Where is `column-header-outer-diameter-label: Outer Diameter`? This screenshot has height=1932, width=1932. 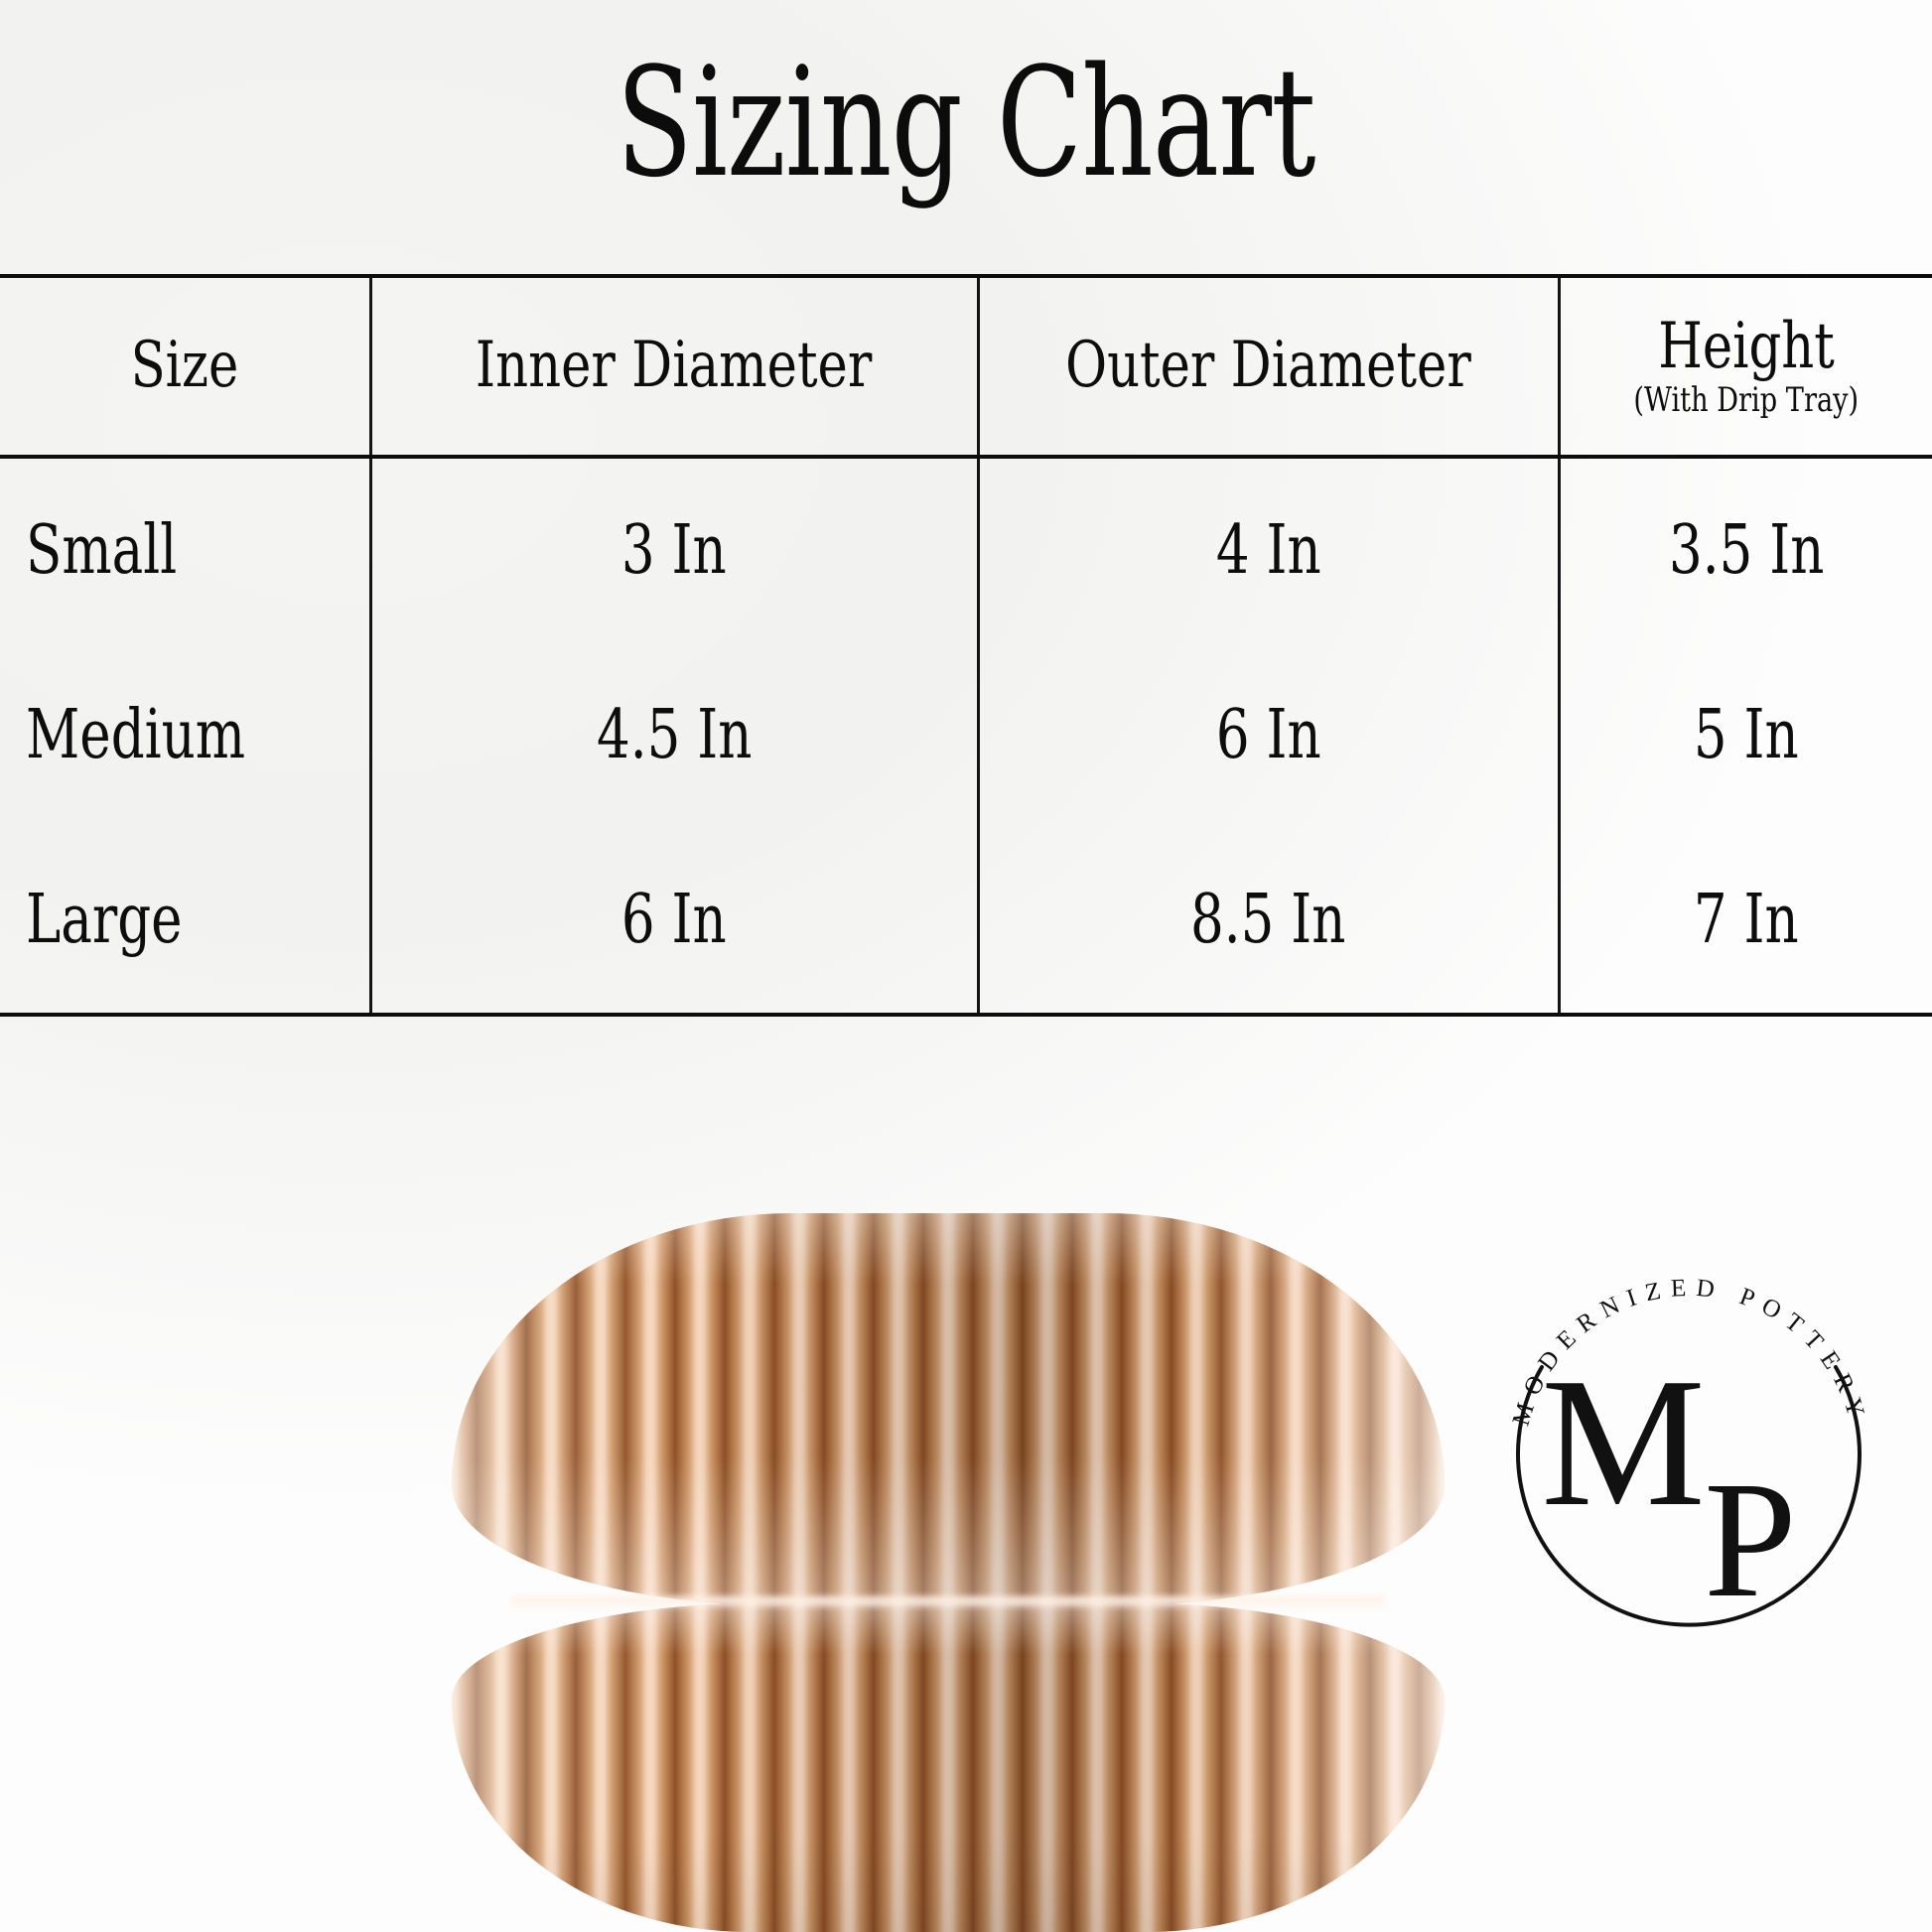 column-header-outer-diameter-label: Outer Diameter is located at coordinates (1268, 366).